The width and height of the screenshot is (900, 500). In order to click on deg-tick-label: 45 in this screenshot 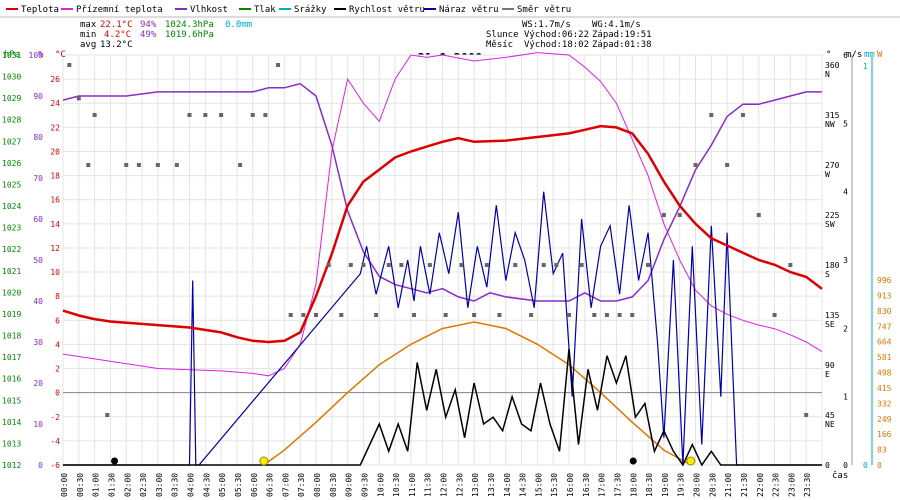, I will do `click(830, 415)`.